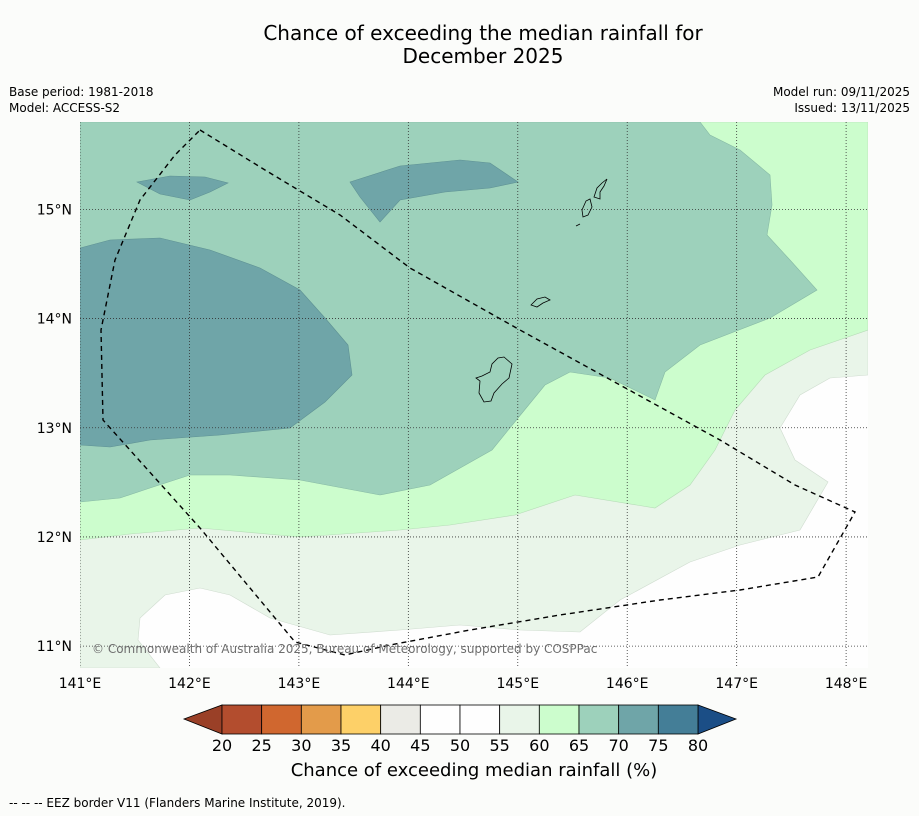 This screenshot has width=919, height=816. Describe the element at coordinates (54, 429) in the screenshot. I see `lat-tick-label: 13°N` at that location.